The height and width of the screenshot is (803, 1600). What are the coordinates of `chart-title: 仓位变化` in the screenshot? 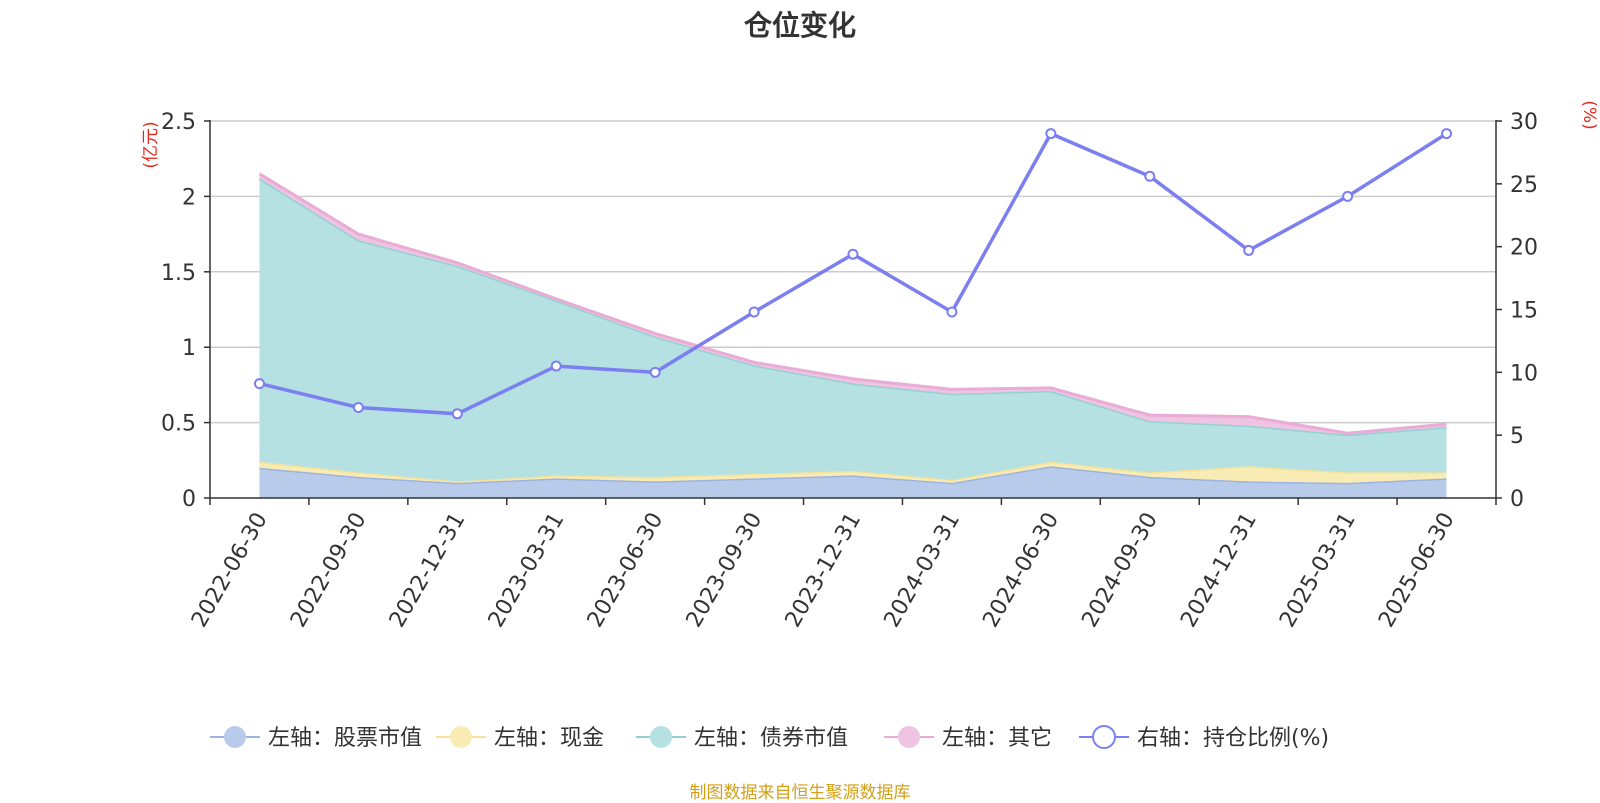 It's located at (799, 25).